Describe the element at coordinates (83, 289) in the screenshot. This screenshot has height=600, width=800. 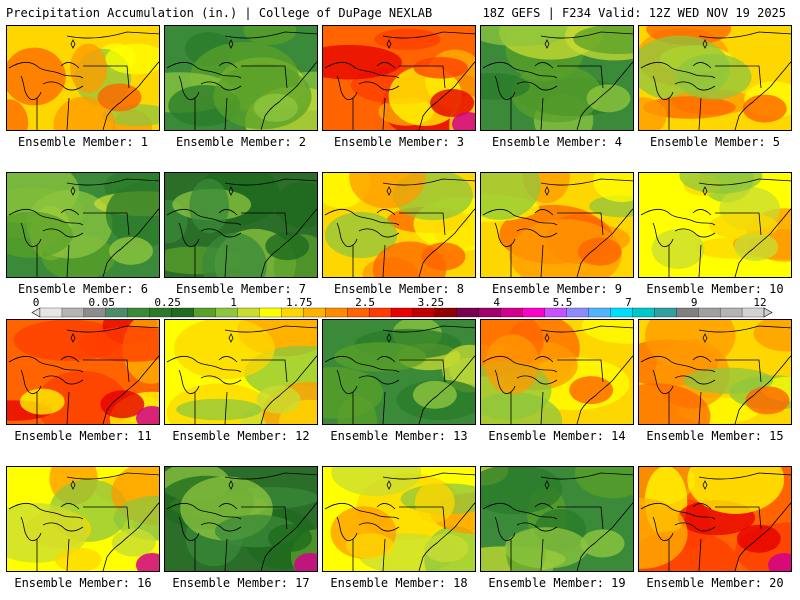
I see `ensemble-member-label: Ensemble Member: 6` at that location.